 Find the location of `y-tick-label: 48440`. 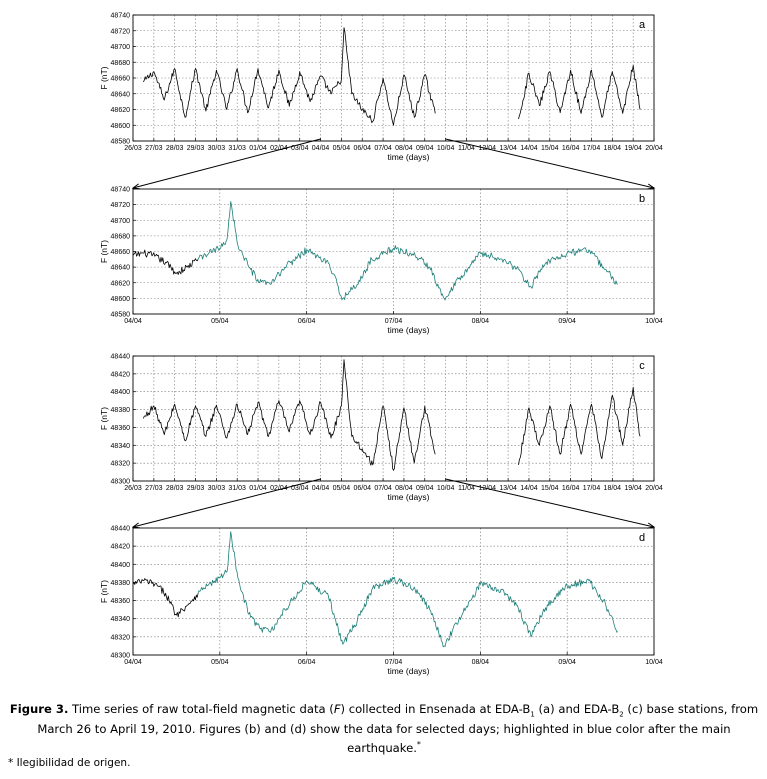

y-tick-label: 48440 is located at coordinates (121, 529).